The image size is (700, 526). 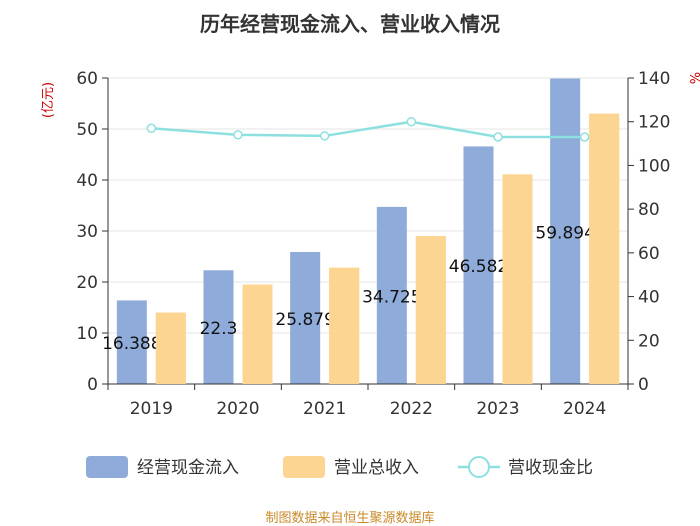 I want to click on x-tick-label: 2020, so click(x=237, y=409).